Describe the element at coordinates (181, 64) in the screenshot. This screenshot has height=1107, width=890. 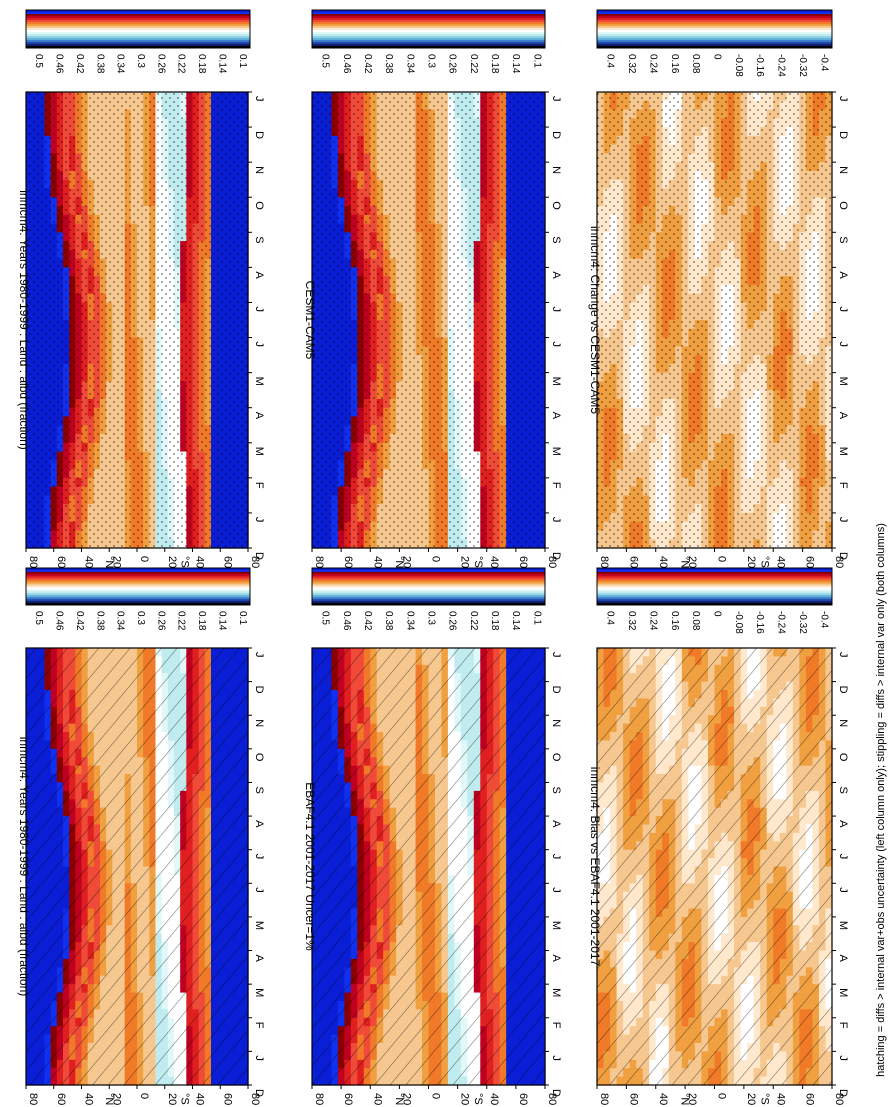
I see `colorbar-label: 0.22` at that location.